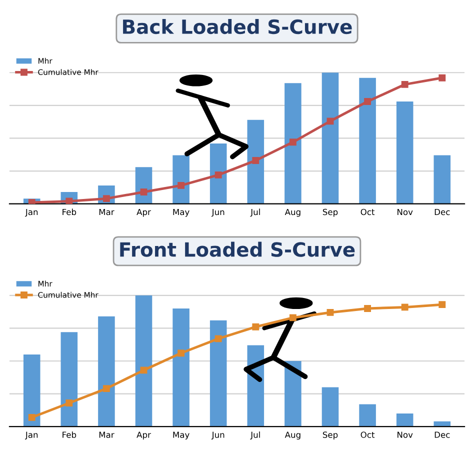 This screenshot has height=474, width=474. I want to click on chart-title: Front Loaded S-Curve, so click(237, 249).